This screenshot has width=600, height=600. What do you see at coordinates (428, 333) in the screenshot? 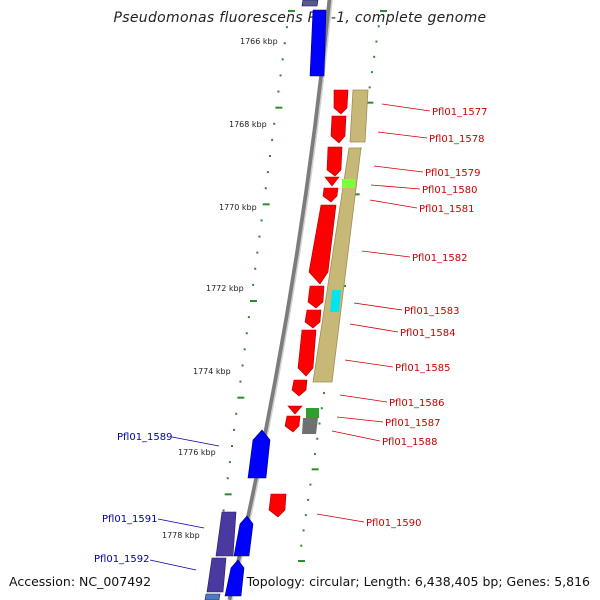
I see `gene-label: Pfl01_1584` at bounding box center [428, 333].